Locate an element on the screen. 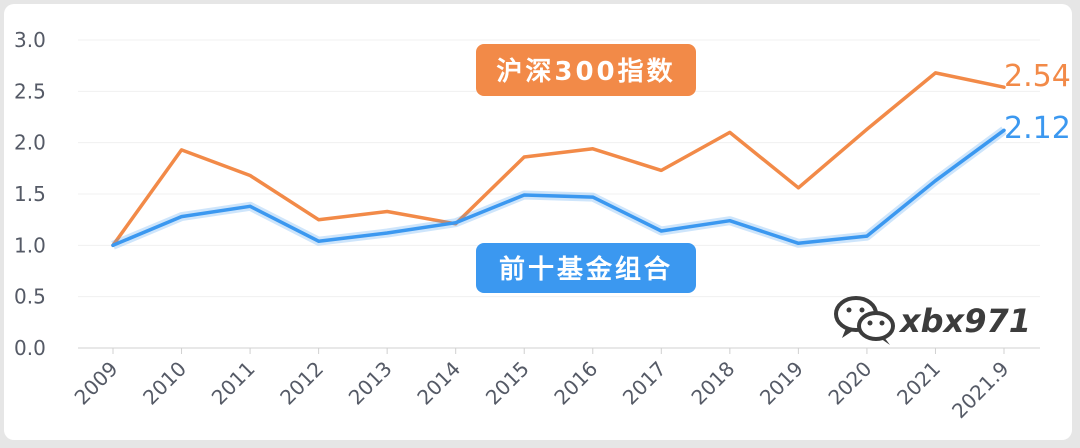  y-tick-label: 1.5 is located at coordinates (30, 194).